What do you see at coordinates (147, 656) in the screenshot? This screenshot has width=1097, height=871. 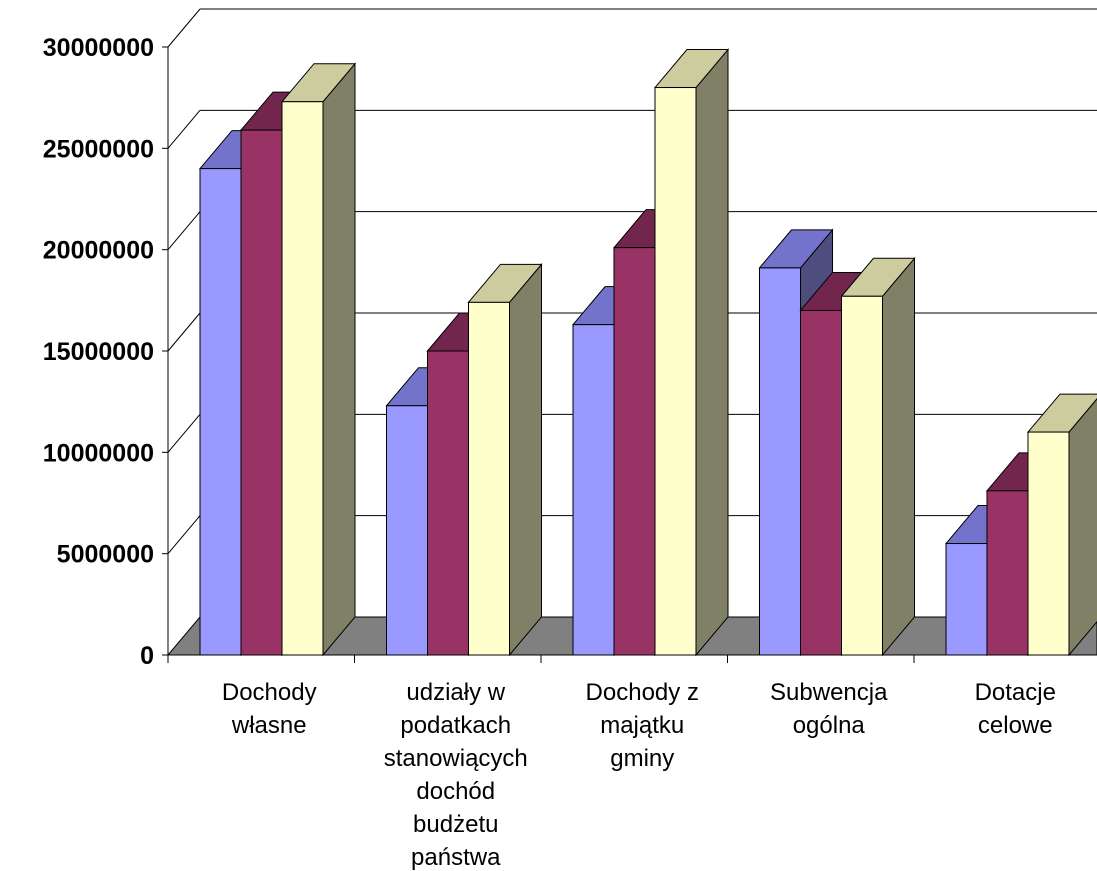 I see `y-tick-label: 0` at bounding box center [147, 656].